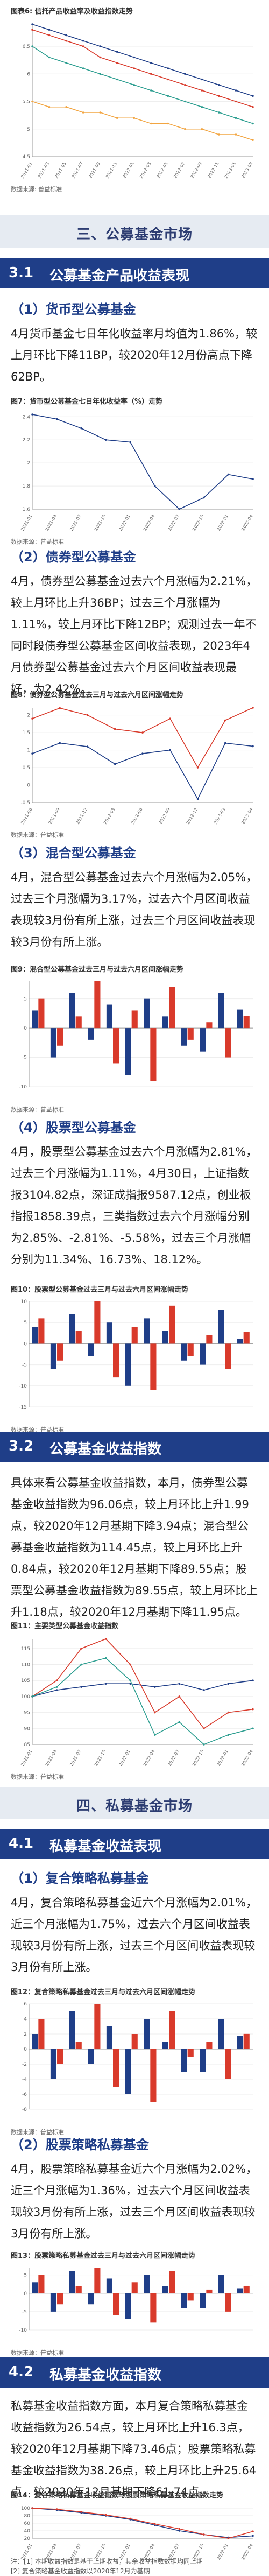 The image size is (269, 2576). Describe the element at coordinates (25, 2294) in the screenshot. I see `y-tick-label: 0` at that location.